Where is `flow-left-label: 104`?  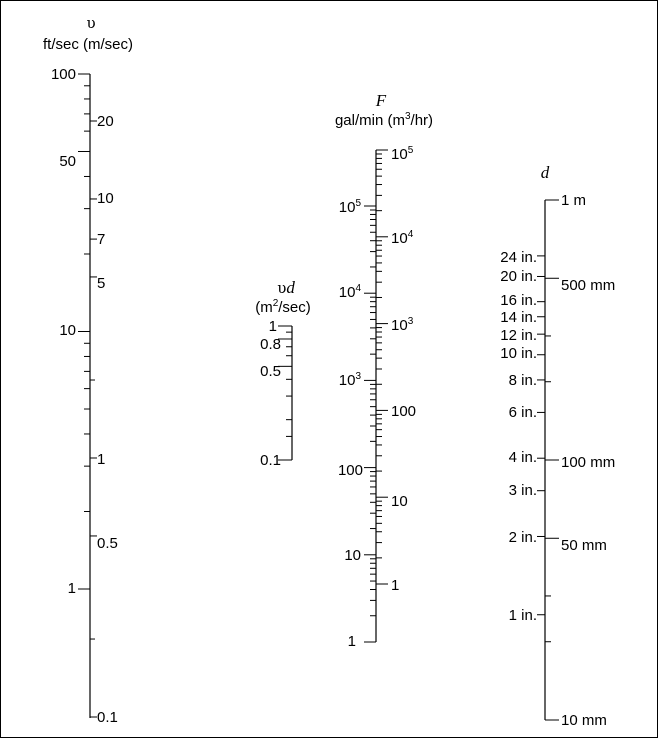 flow-left-label: 104 is located at coordinates (350, 292).